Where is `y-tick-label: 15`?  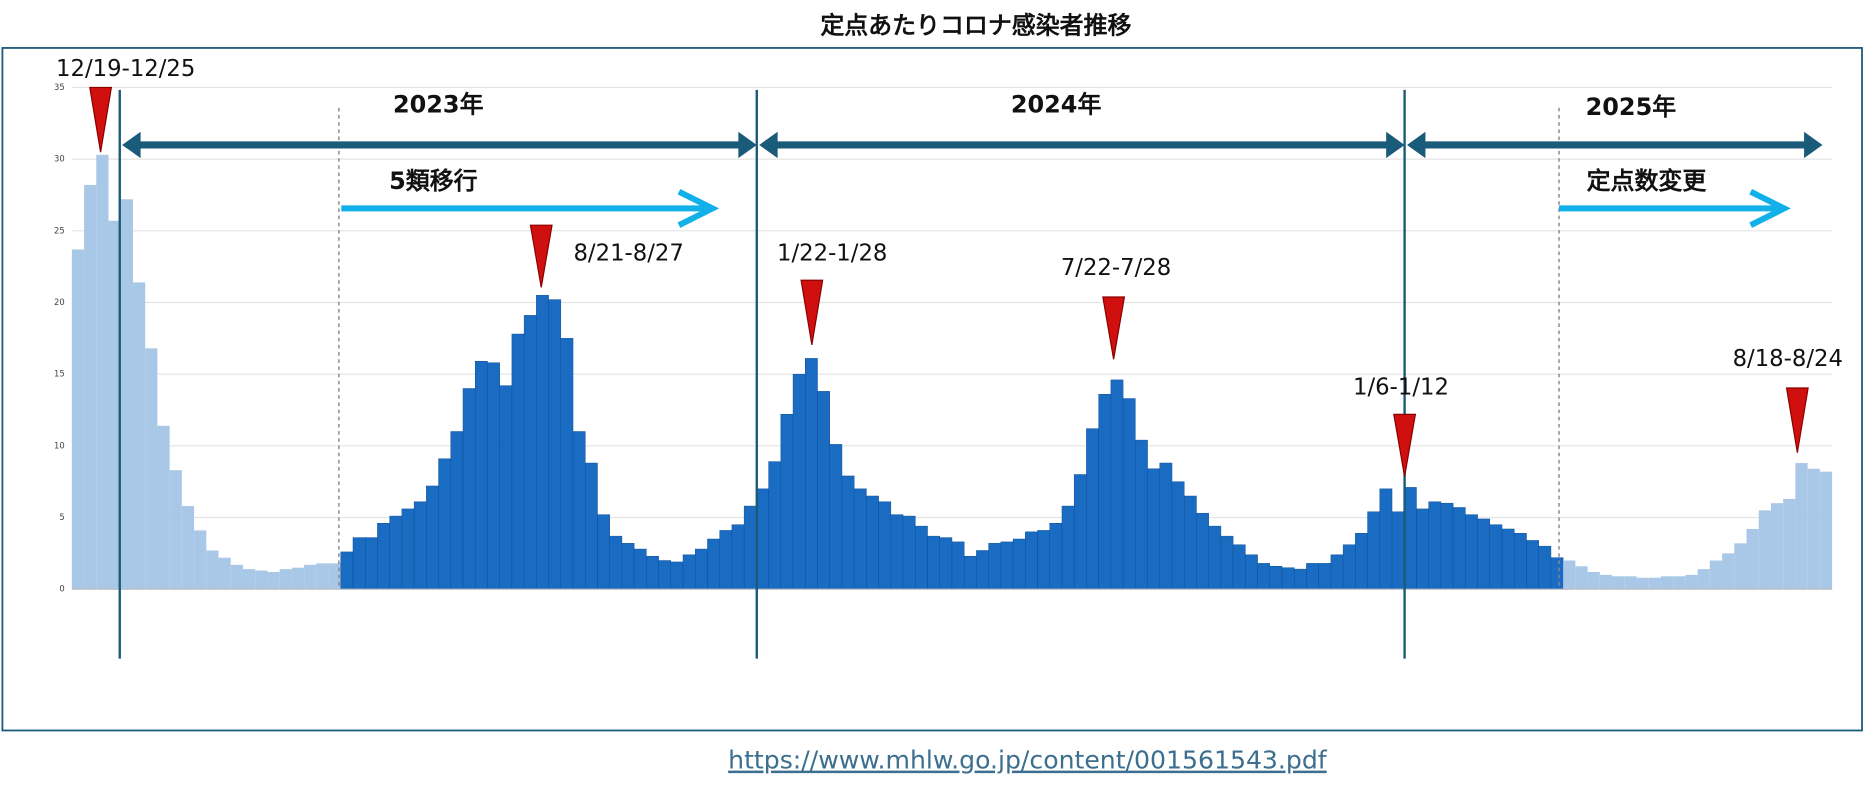
y-tick-label: 15 is located at coordinates (59, 374).